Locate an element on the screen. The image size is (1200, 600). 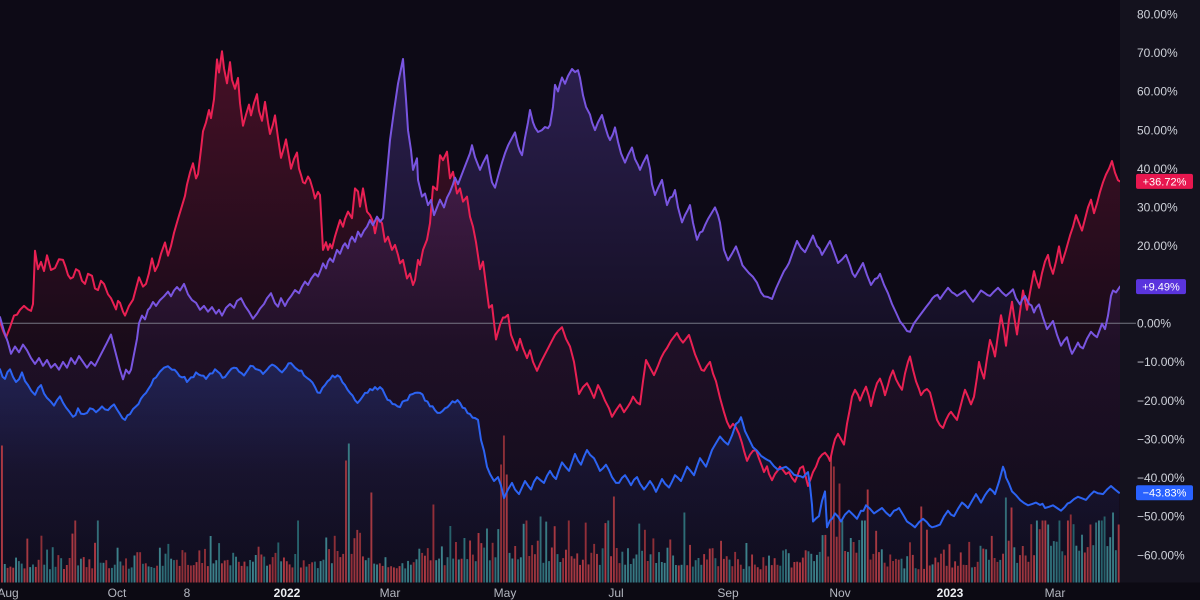
svg-text: −60.00% is located at coordinates (1161, 555).